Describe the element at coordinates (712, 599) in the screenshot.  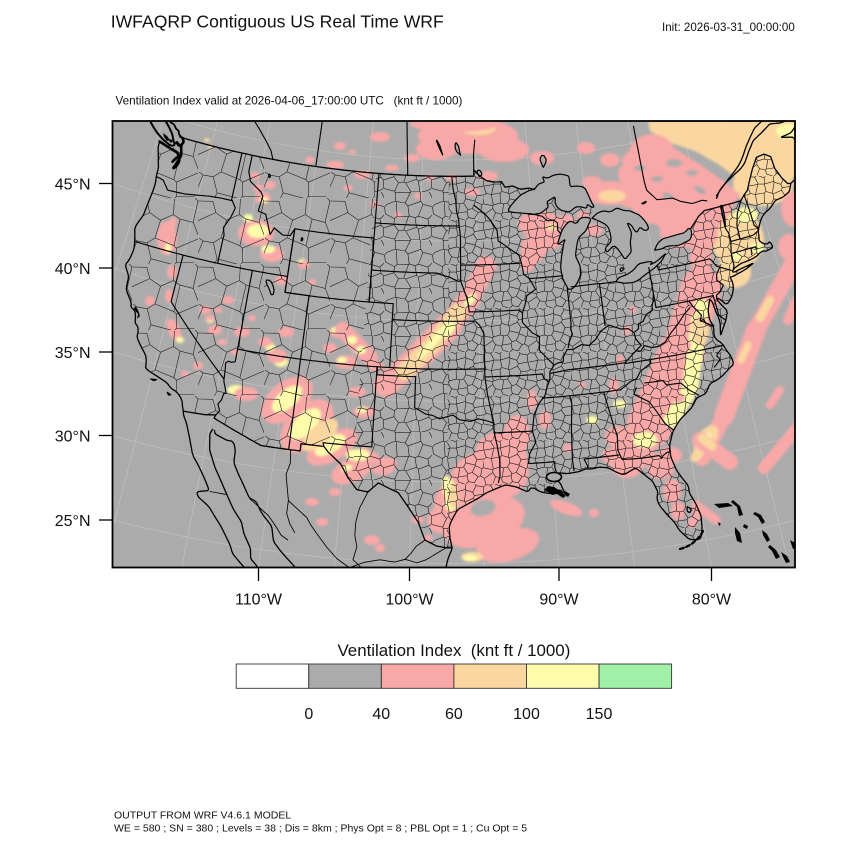
I see `svg-text: 80°W` at that location.